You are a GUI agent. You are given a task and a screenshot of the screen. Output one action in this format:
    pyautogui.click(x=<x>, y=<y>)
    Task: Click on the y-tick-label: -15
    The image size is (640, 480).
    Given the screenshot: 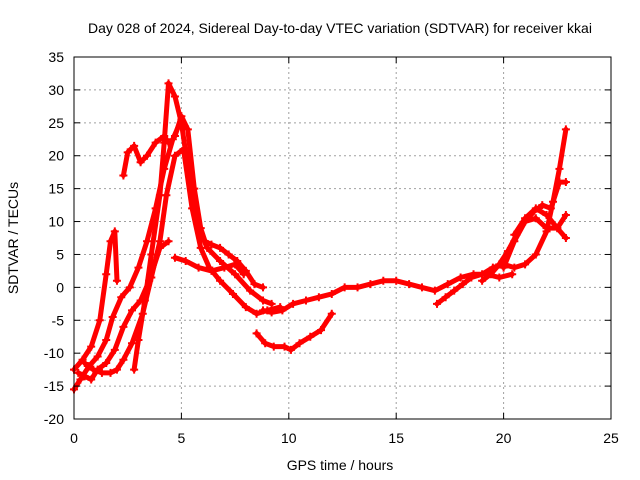 What is the action you would take?
    pyautogui.click(x=54, y=386)
    